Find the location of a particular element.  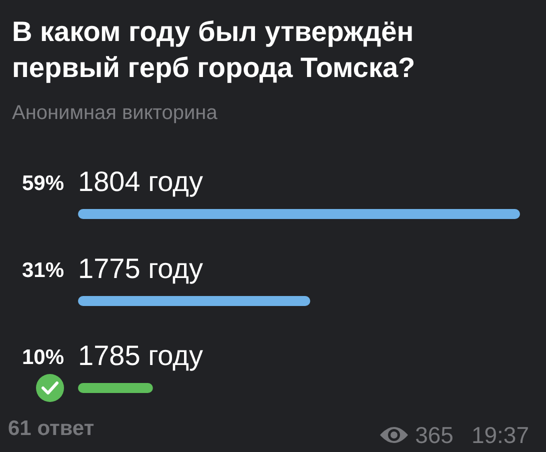

chart-subtitle: Анонимная викторина is located at coordinates (115, 113).